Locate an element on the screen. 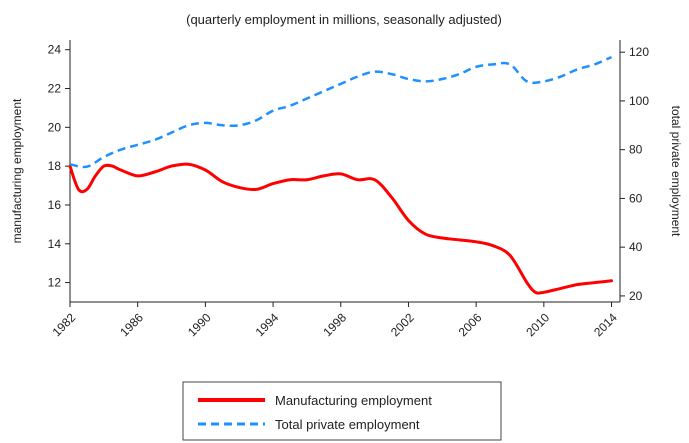 The height and width of the screenshot is (443, 689). y-left-tick-label: 12 is located at coordinates (55, 283).